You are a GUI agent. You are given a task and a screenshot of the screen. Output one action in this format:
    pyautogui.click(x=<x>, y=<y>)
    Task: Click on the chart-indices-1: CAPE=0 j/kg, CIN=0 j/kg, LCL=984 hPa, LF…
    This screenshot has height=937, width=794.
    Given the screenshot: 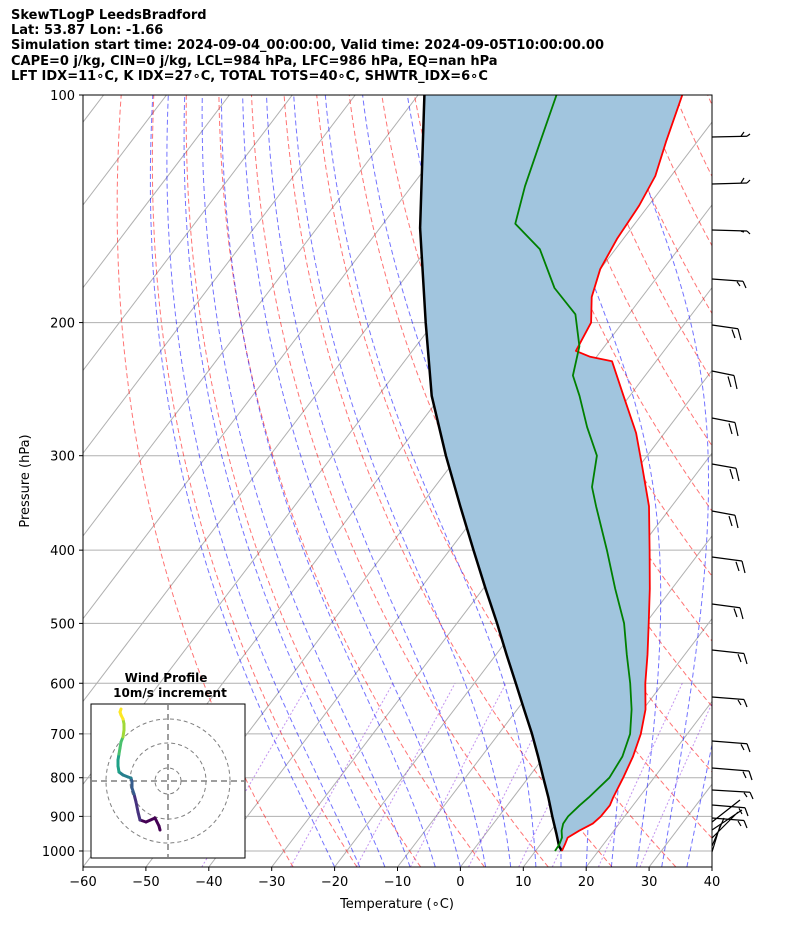 What is the action you would take?
    pyautogui.click(x=254, y=61)
    